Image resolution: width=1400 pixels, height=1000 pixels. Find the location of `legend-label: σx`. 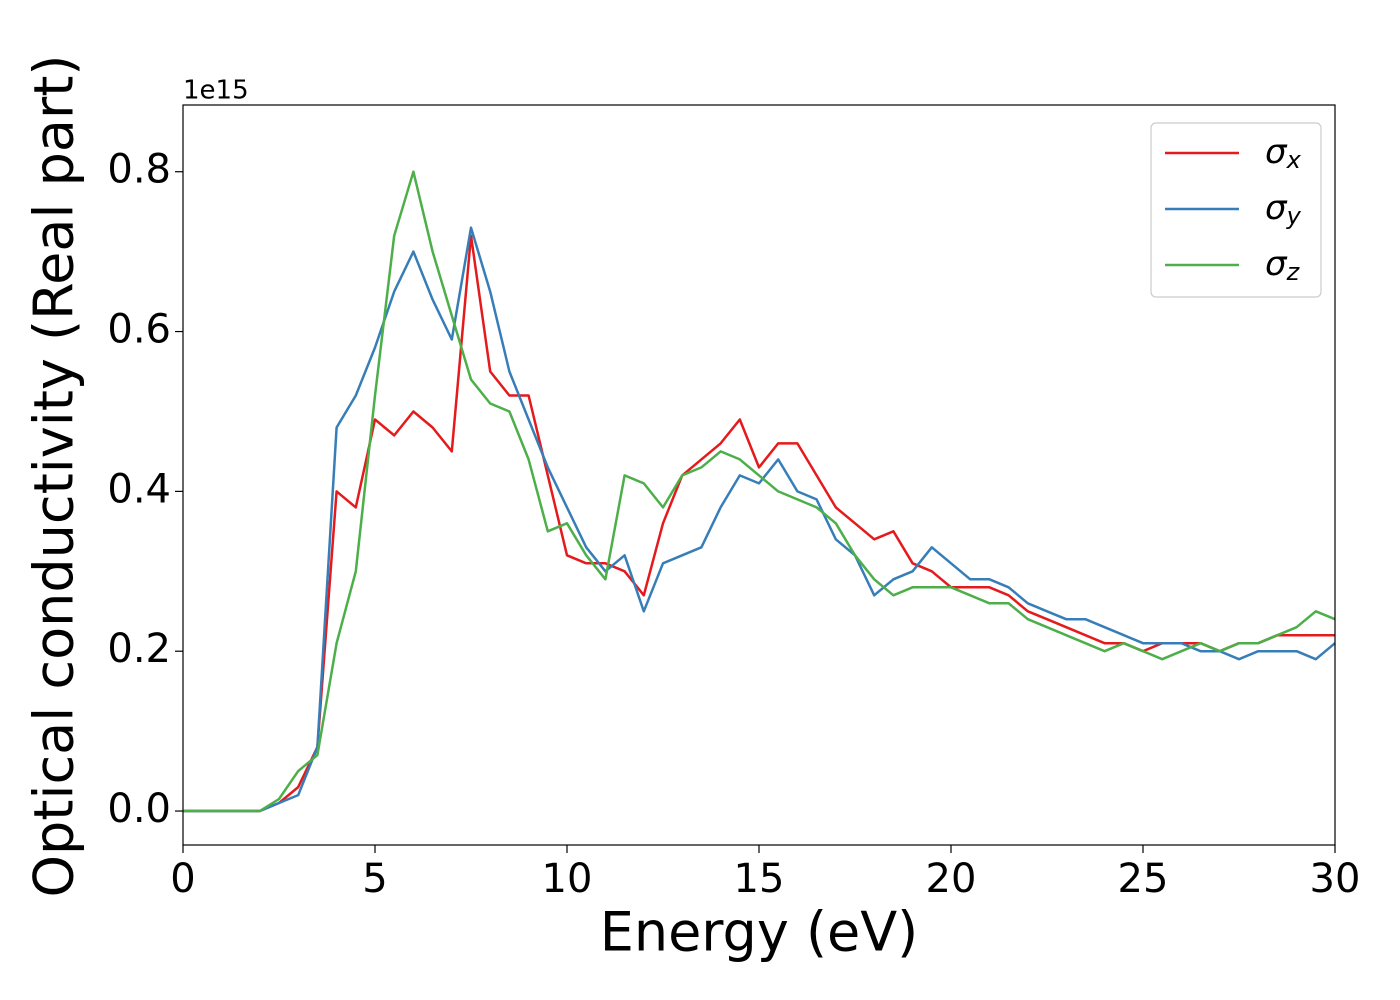

legend-label: σx is located at coordinates (1283, 153).